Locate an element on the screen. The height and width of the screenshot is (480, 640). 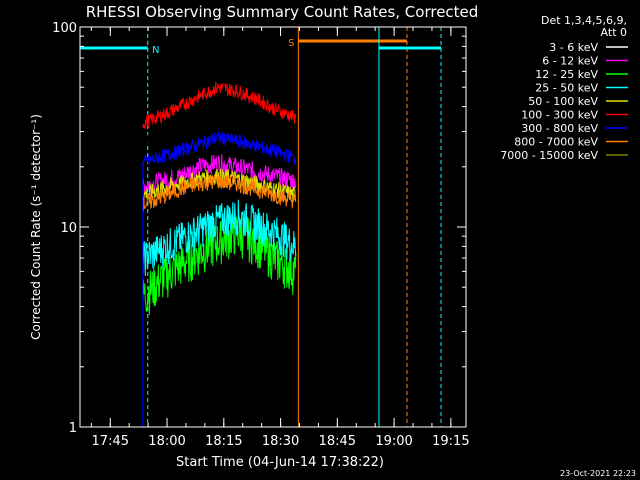
legend-entry-label: 3 - 6 keV is located at coordinates (573, 47).